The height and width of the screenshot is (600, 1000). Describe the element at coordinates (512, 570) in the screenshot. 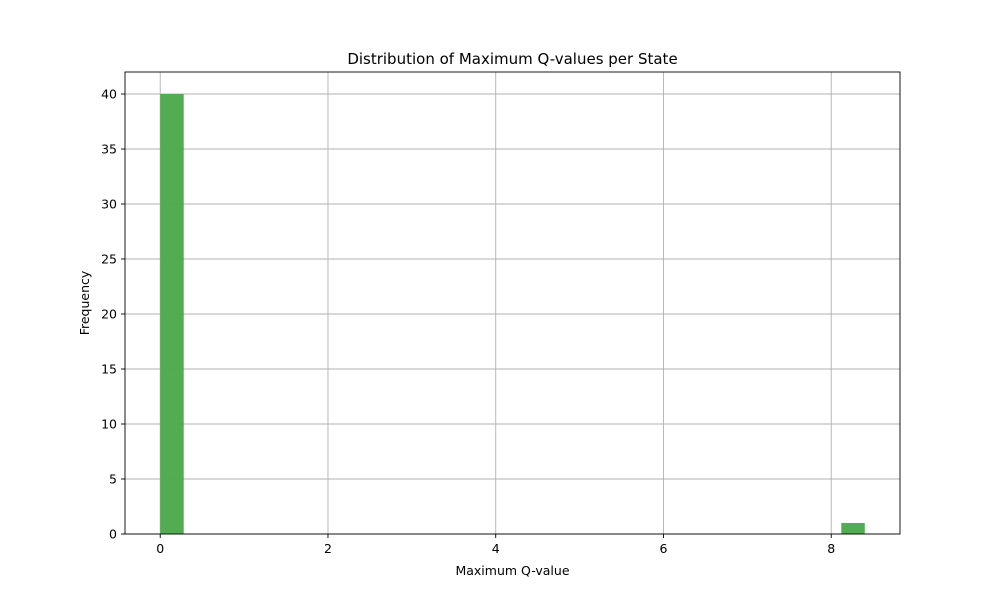

I see `x-axis-label: Maximum Q-value` at that location.